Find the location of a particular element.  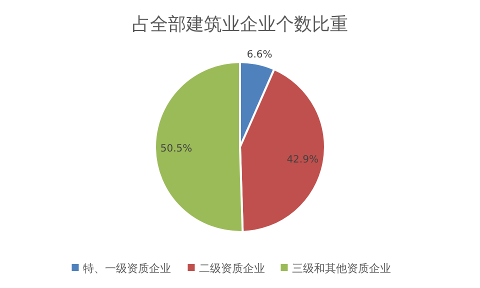

data-label: 6.6% is located at coordinates (259, 54).